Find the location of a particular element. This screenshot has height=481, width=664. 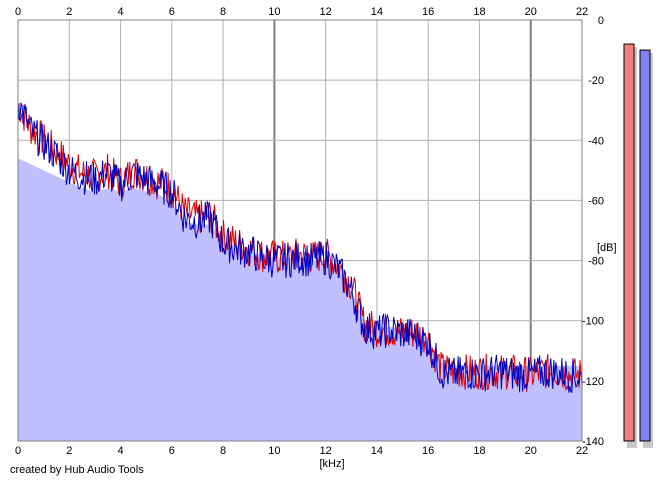

x-tick-label-bottom: 2 is located at coordinates (69, 451).